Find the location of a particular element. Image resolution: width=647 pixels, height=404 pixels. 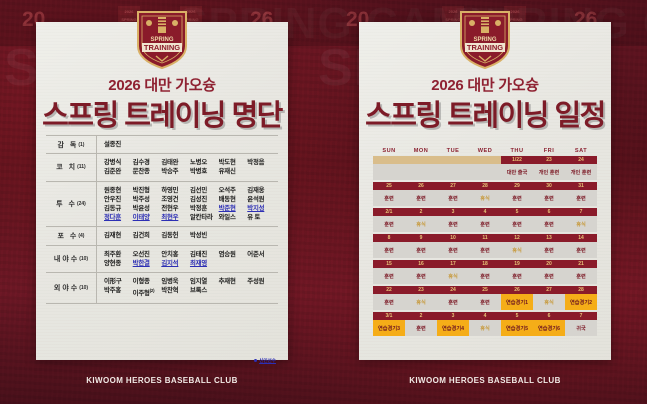

calendar-date: 14 is located at coordinates (581, 238).